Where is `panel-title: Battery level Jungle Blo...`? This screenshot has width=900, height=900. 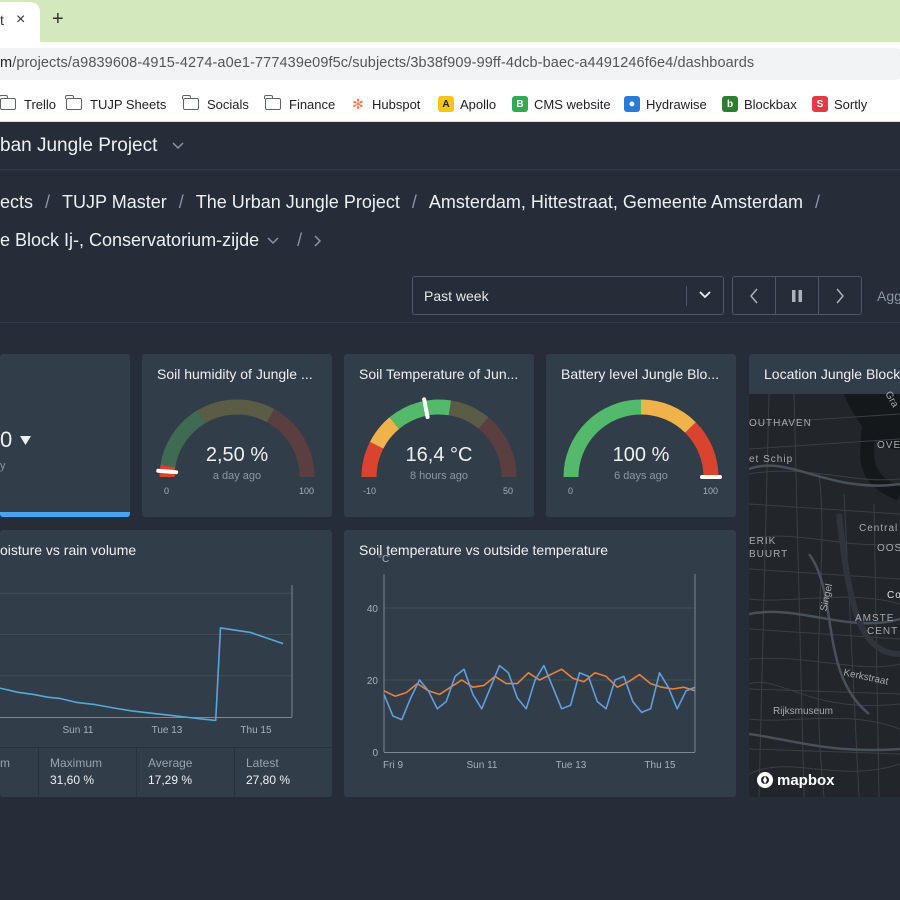 panel-title: Battery level Jungle Blo... is located at coordinates (640, 374).